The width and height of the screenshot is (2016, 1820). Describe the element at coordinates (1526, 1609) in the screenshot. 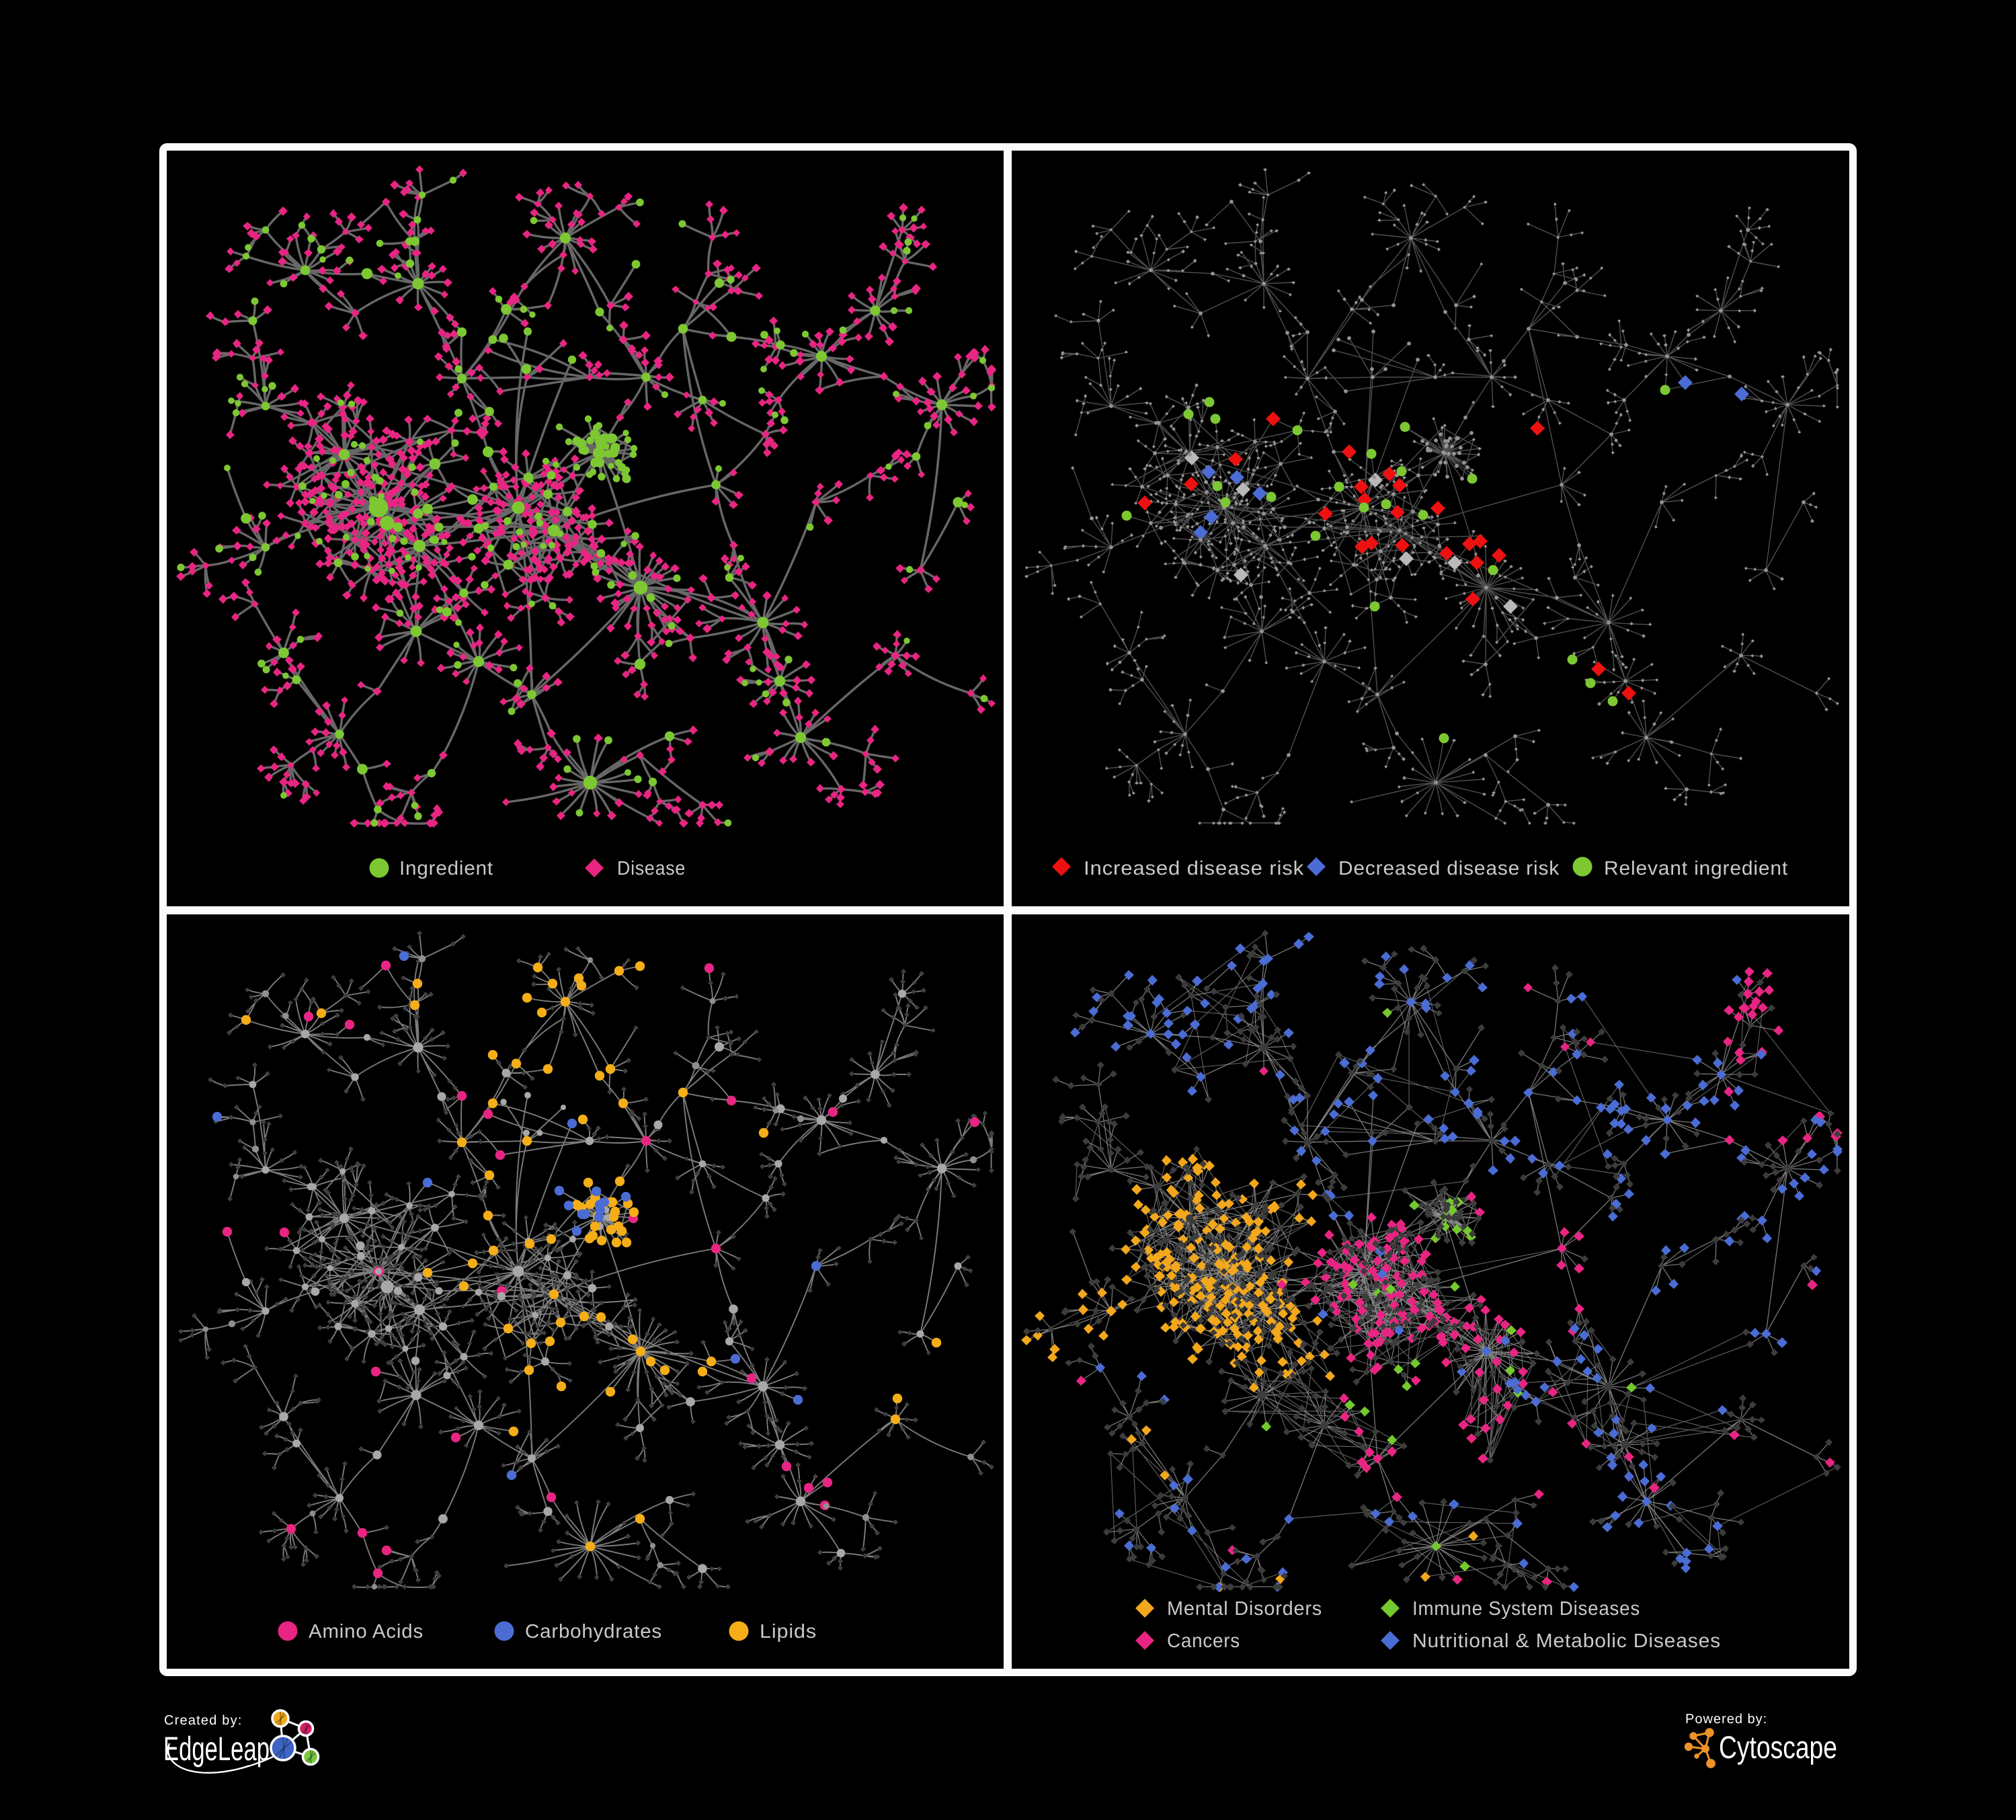

I see `svg-text: Immune System Diseases` at that location.